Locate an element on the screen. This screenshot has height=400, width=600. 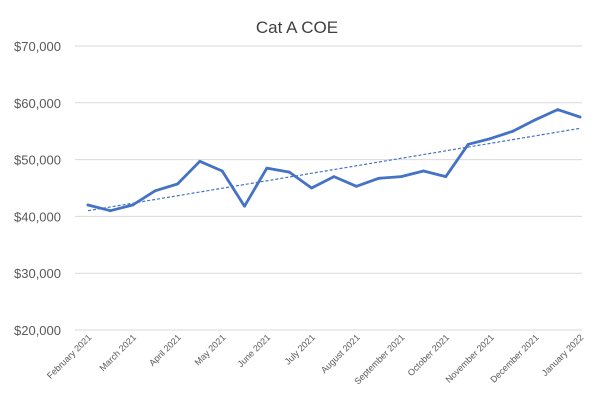
x-tick-label: February 2021 is located at coordinates (69, 356).